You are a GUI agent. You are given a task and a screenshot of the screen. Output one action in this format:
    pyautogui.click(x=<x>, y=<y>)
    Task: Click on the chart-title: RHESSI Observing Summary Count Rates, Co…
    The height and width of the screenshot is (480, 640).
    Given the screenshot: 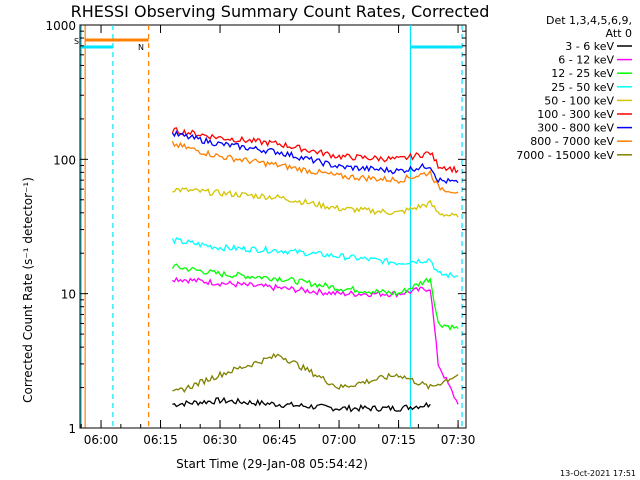 What is the action you would take?
    pyautogui.click(x=280, y=11)
    